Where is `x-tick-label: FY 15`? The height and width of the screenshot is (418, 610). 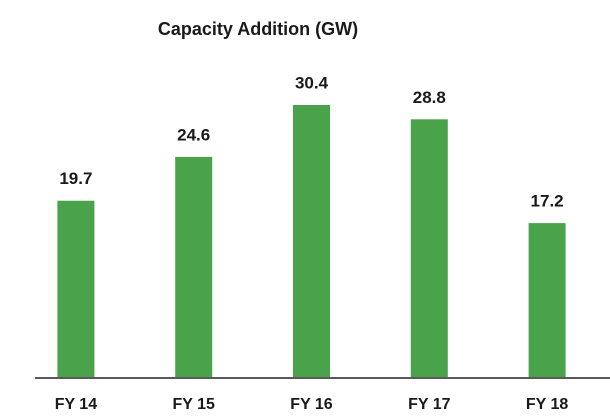
x-tick-label: FY 15 is located at coordinates (193, 404).